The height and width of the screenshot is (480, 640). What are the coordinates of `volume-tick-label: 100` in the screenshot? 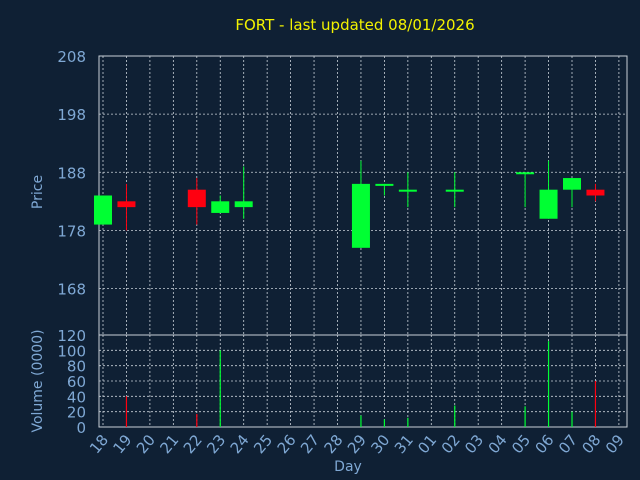 It's located at (71, 351).